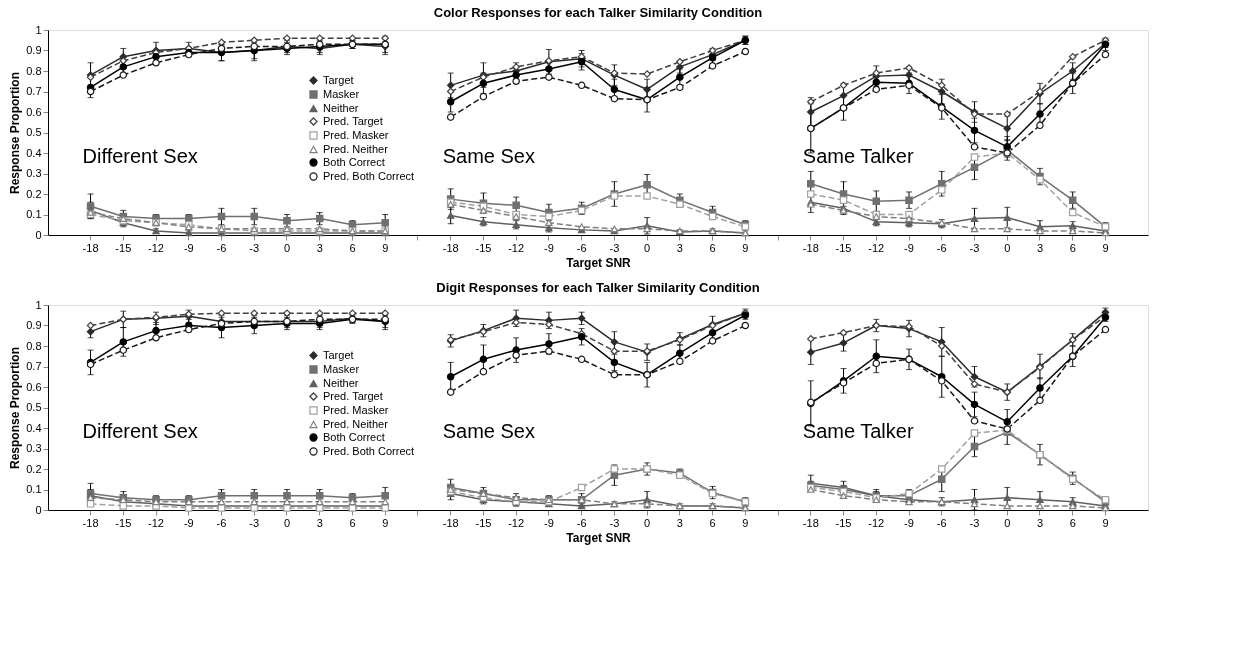  Describe the element at coordinates (34, 50) in the screenshot. I see `y-tick-label: 0.9` at that location.